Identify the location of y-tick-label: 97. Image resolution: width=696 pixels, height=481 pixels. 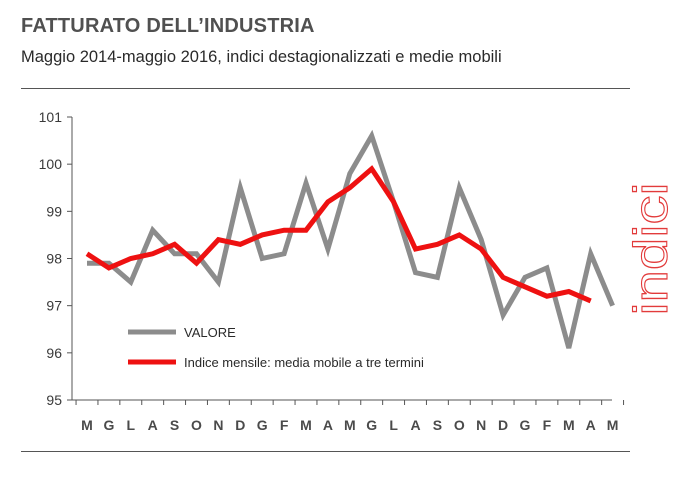
(54, 306).